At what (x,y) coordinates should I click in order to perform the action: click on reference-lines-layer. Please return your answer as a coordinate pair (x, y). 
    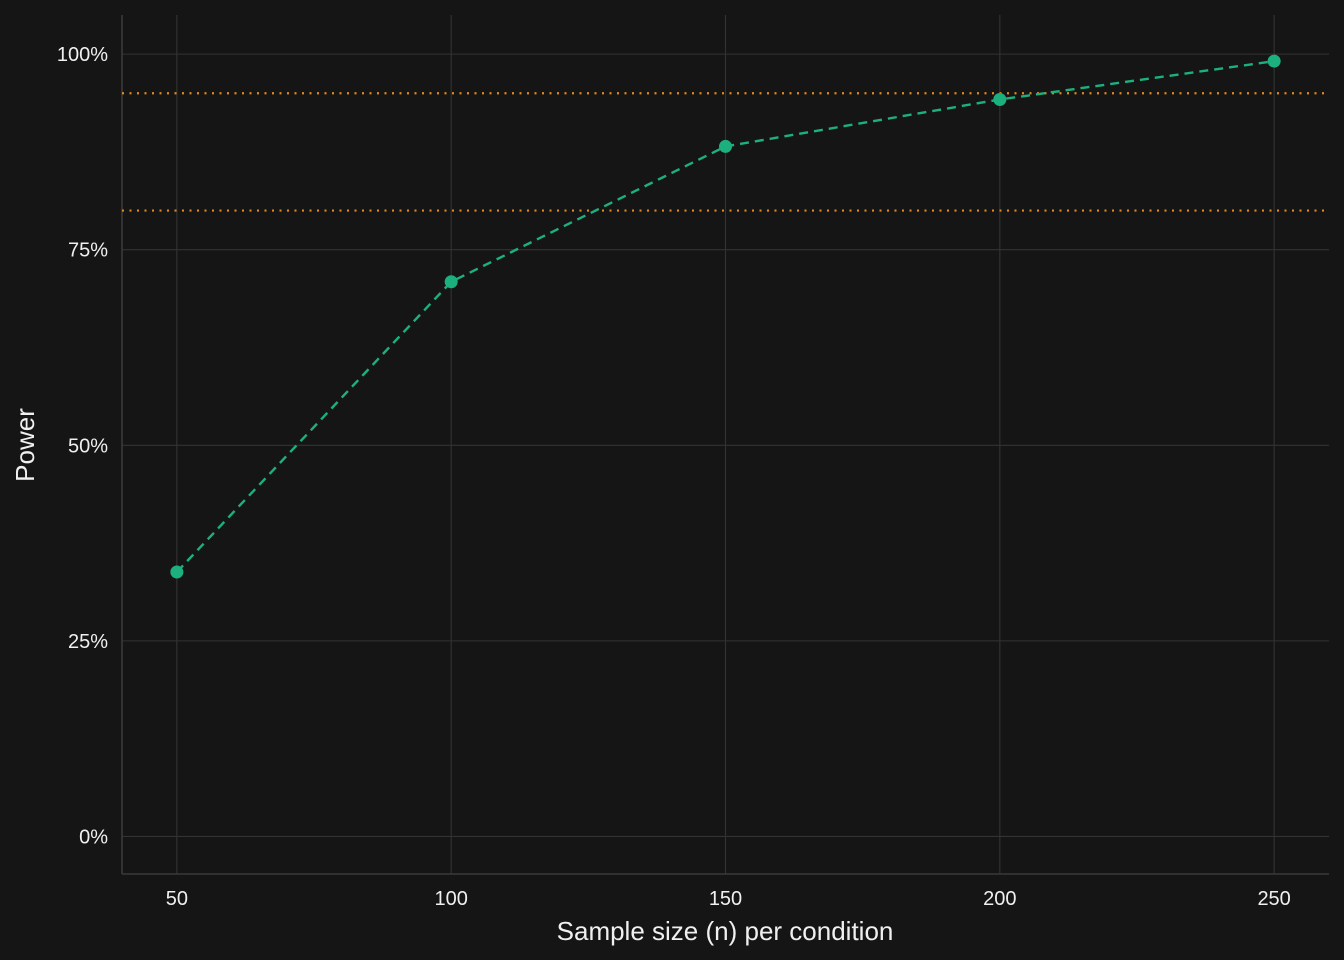
    Looking at the image, I should click on (725, 152).